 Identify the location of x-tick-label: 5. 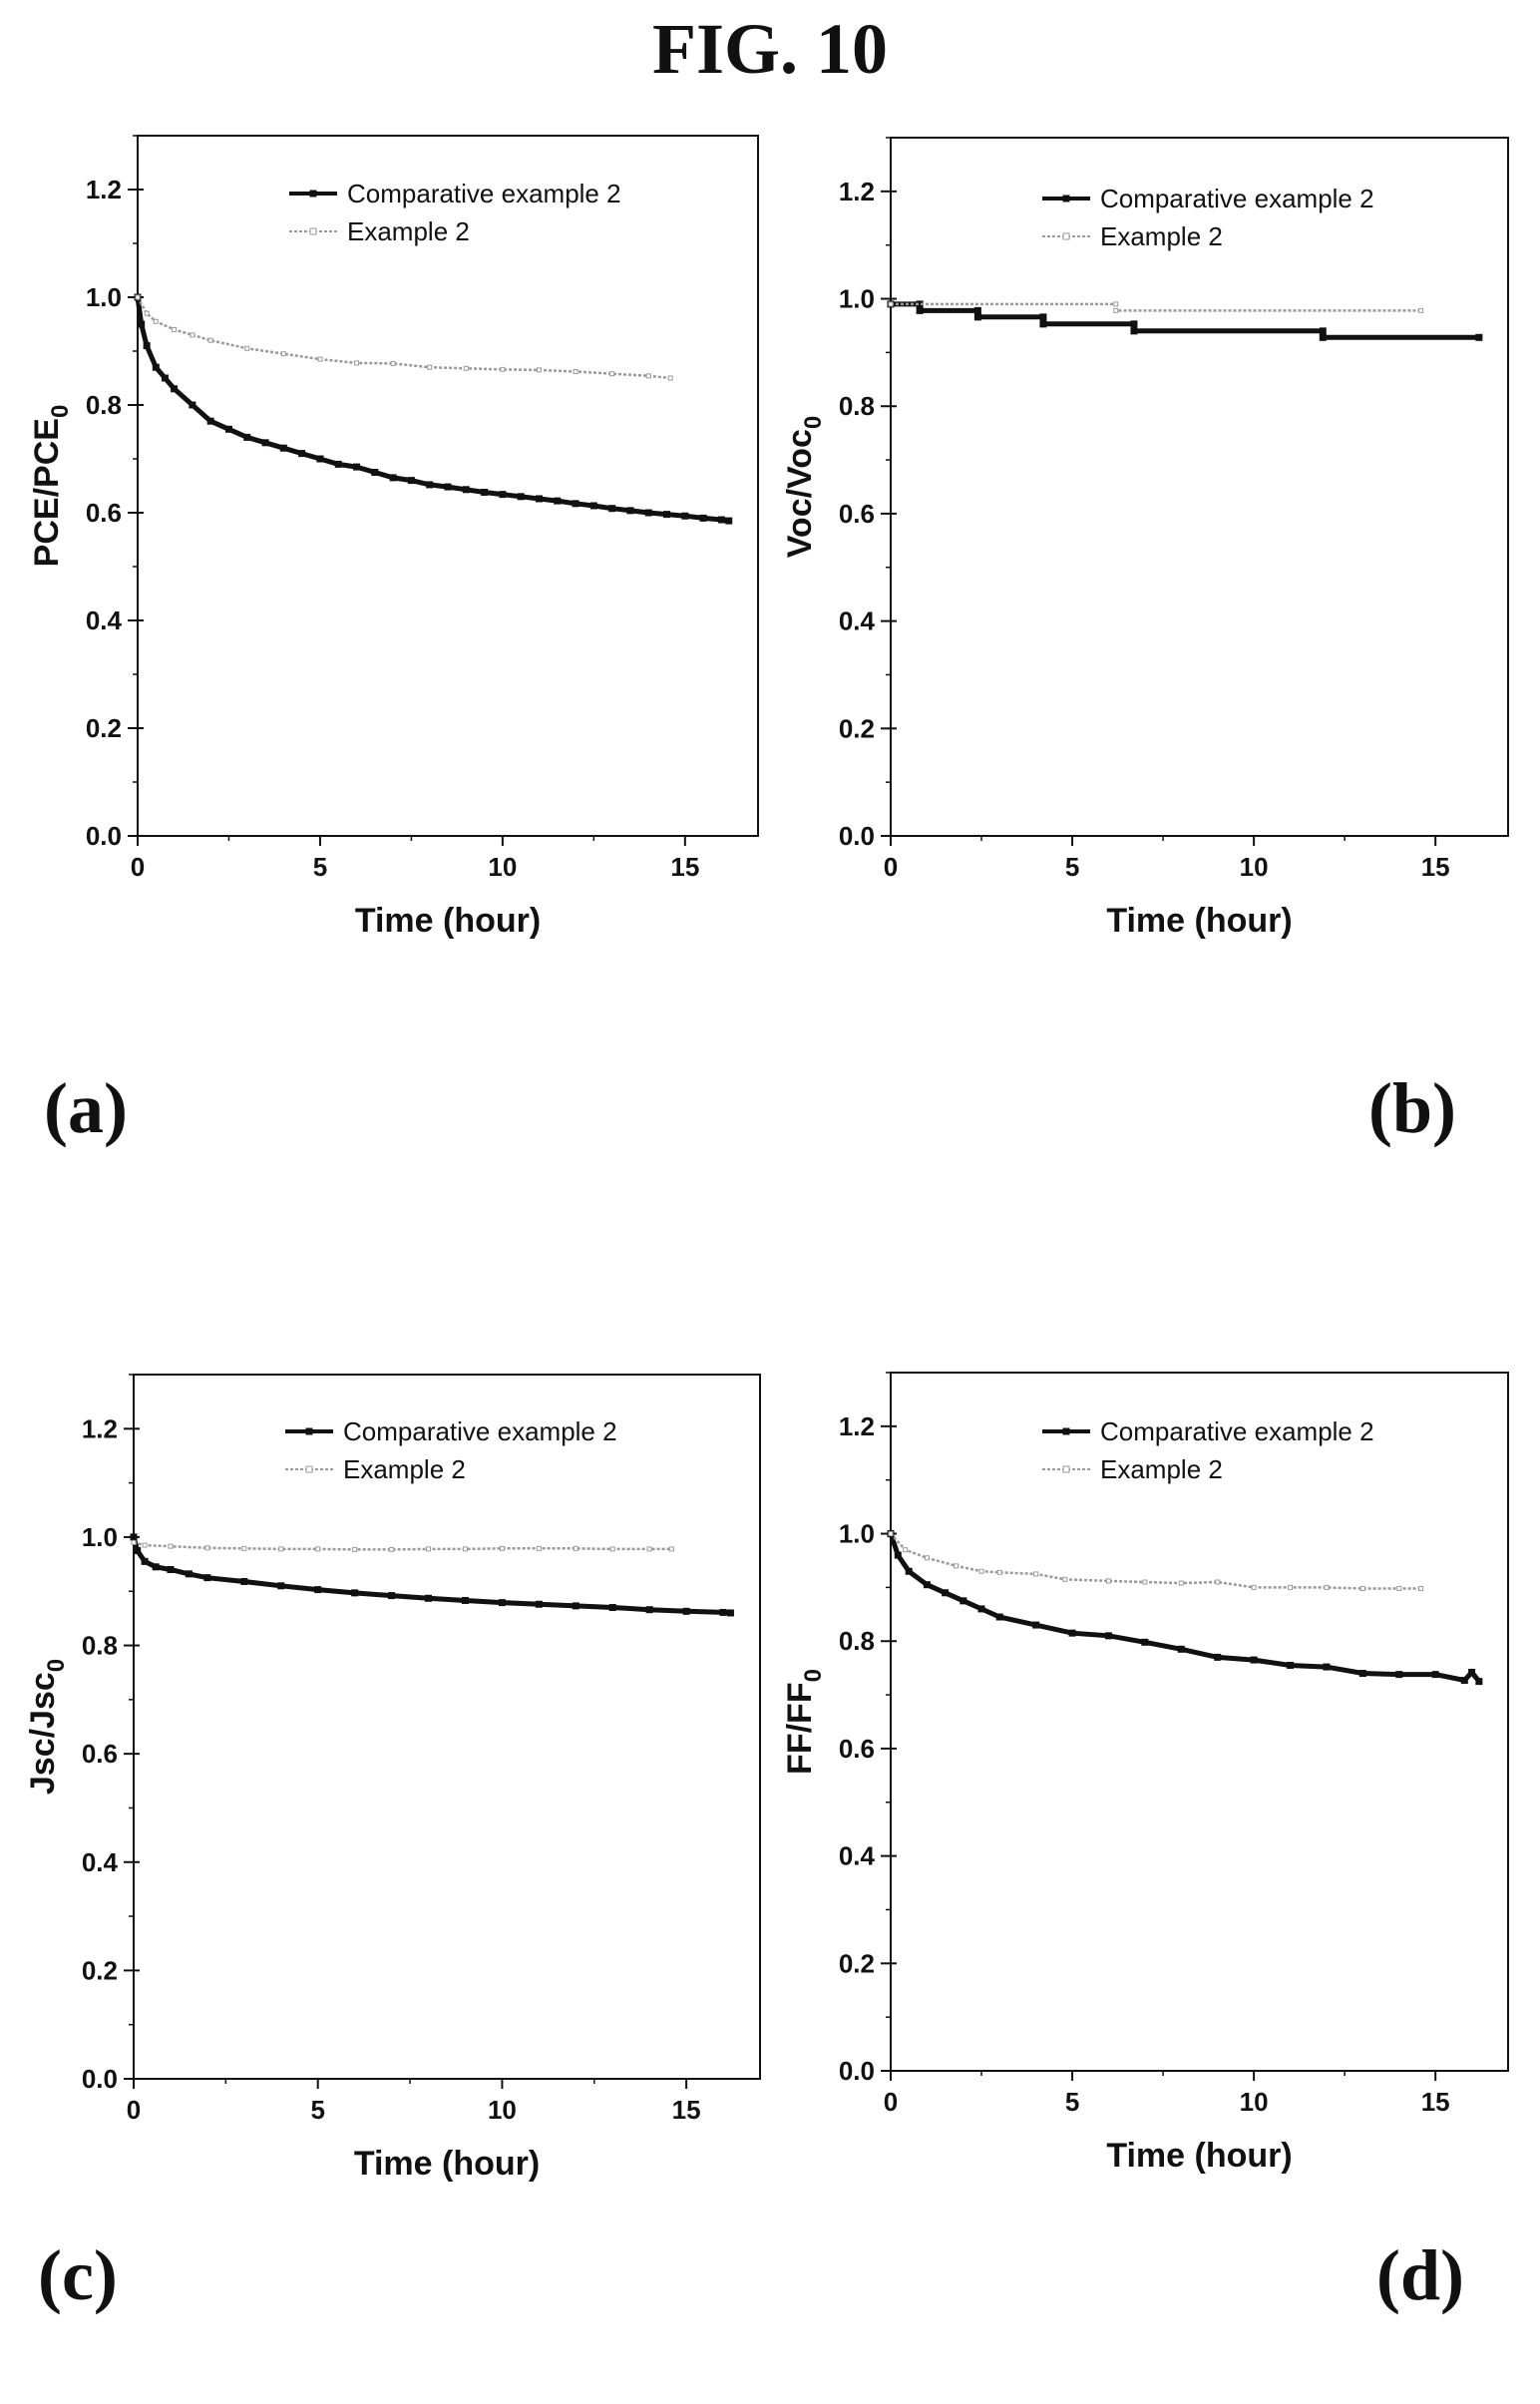
(320, 867).